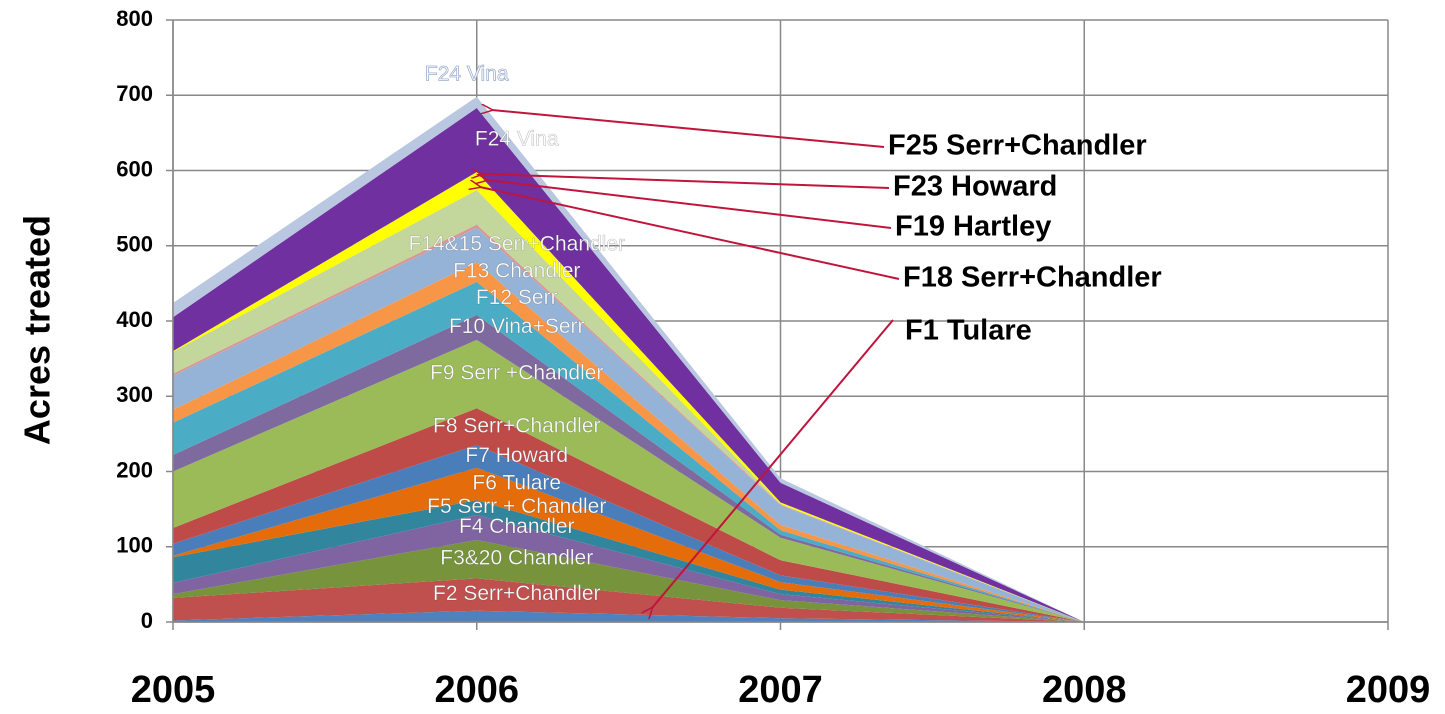 The width and height of the screenshot is (1445, 714). What do you see at coordinates (37, 330) in the screenshot?
I see `y-axis-label: Acres treated` at bounding box center [37, 330].